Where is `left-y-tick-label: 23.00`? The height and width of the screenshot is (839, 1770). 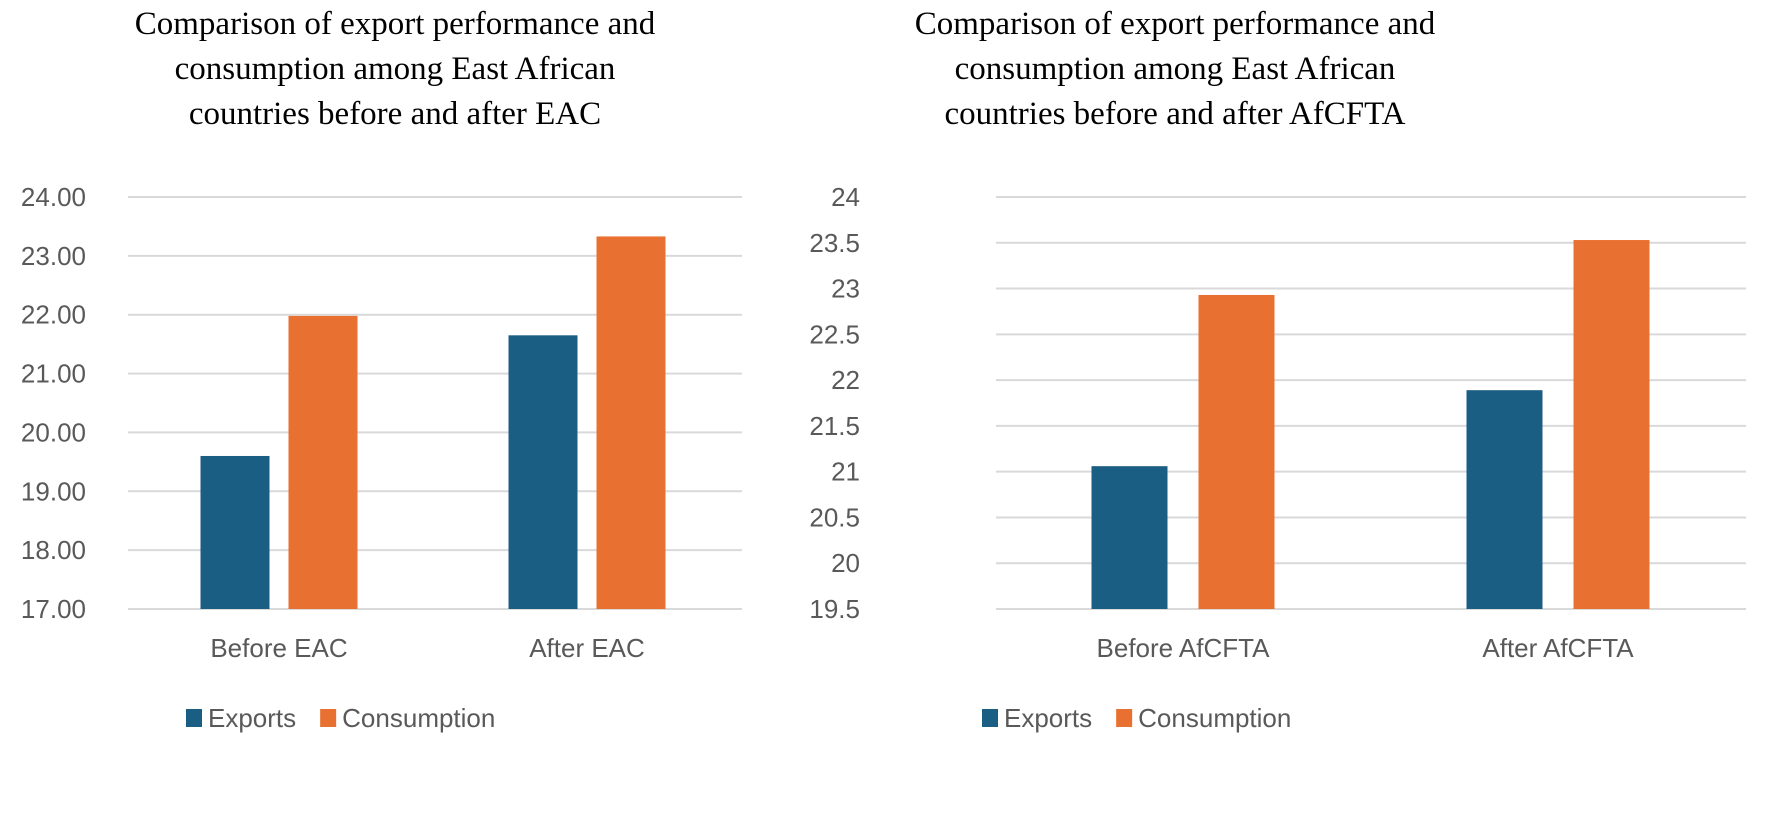
left-y-tick-label: 23.00 is located at coordinates (53, 256).